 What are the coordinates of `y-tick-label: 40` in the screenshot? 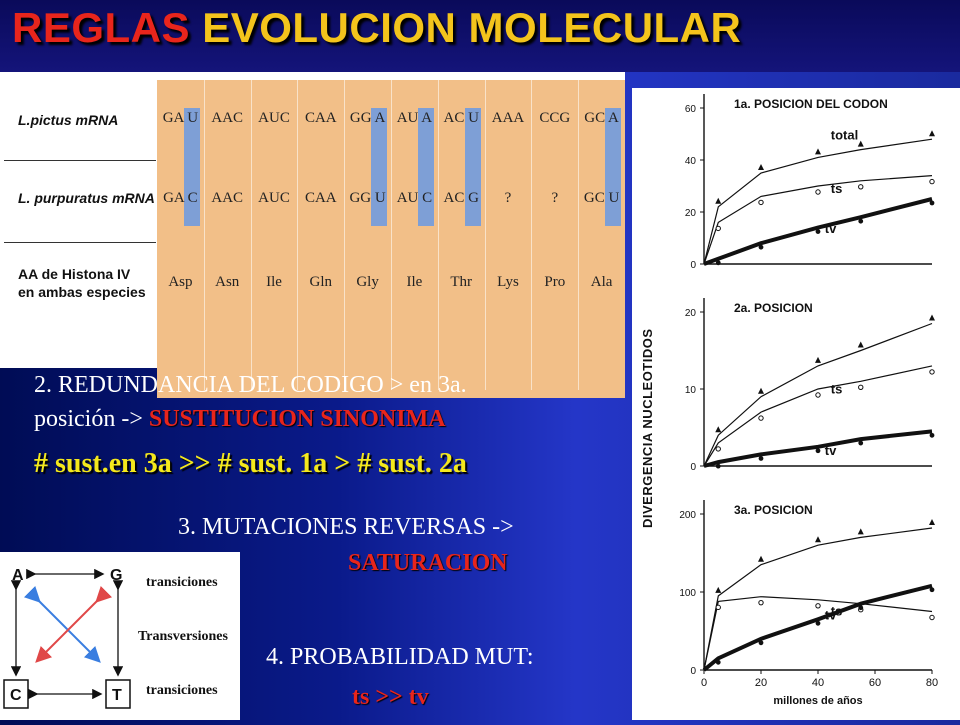 It's located at (691, 161).